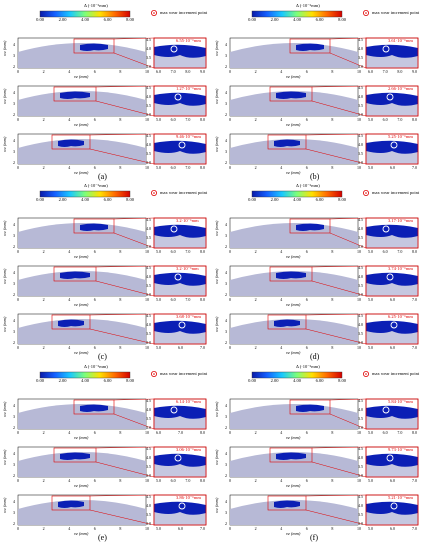  Describe the element at coordinates (187, 220) in the screenshot. I see `max-wear-annotation: 3.2·10⁻⁶mm` at that location.